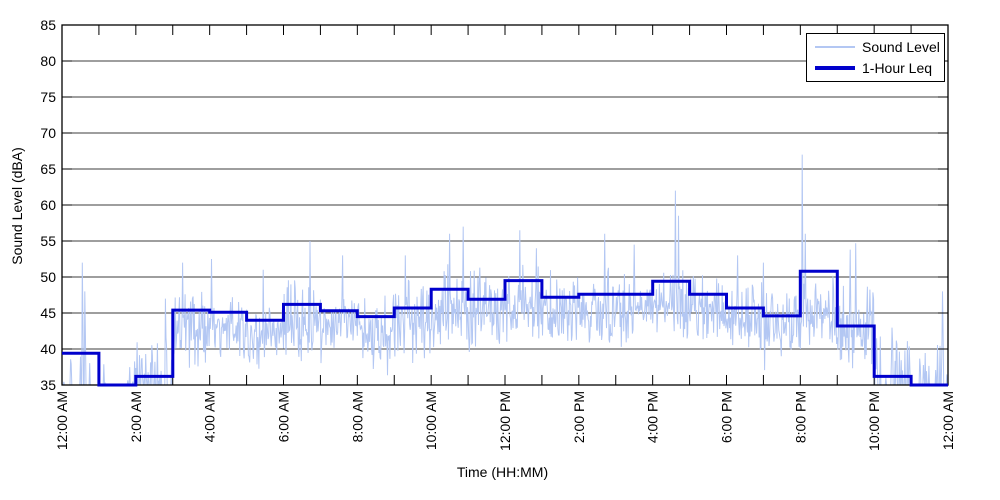 Image resolution: width=1000 pixels, height=500 pixels. What do you see at coordinates (897, 68) in the screenshot?
I see `legend-label-leq: 1-Hour Leq` at bounding box center [897, 68].